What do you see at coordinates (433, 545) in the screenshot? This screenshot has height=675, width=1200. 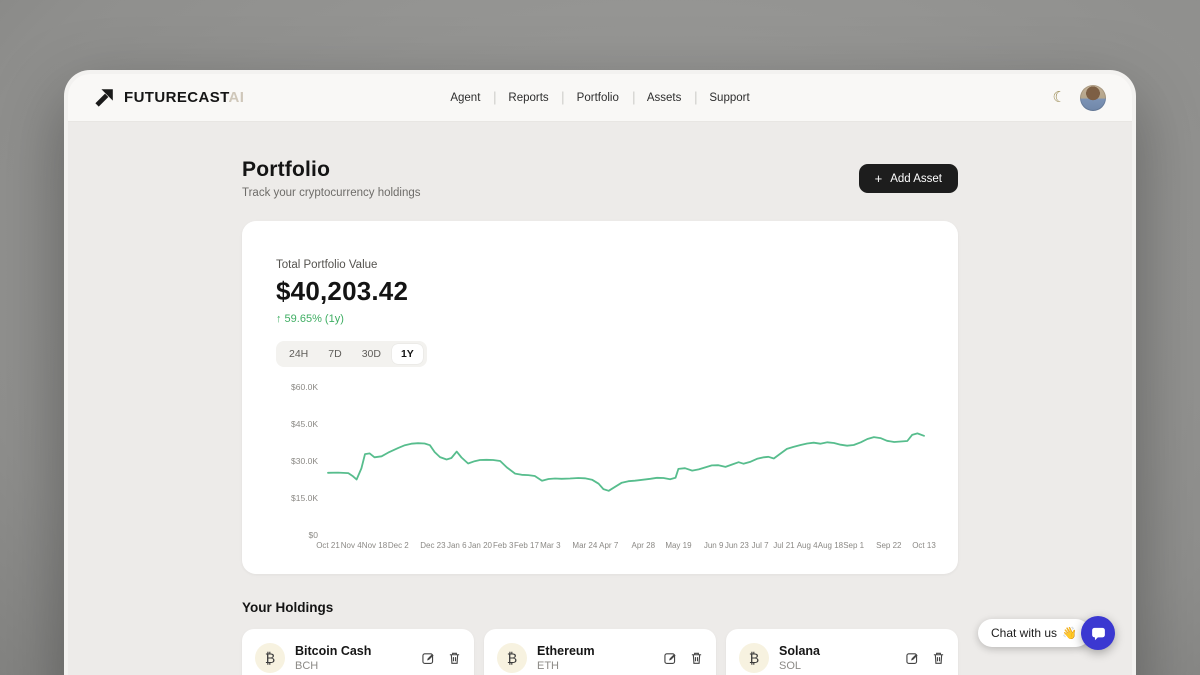 I see `x-axis-tick: Dec 23` at bounding box center [433, 545].